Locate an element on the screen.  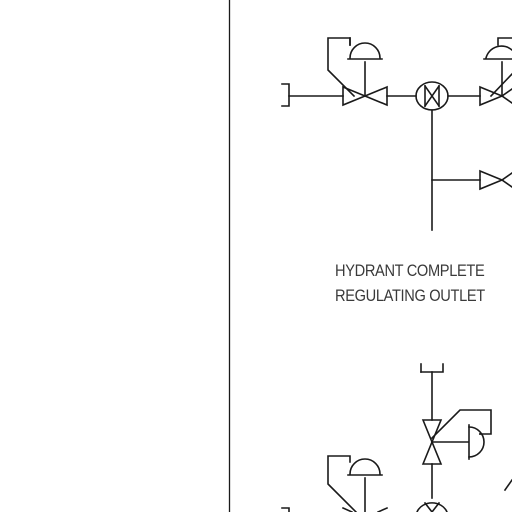
diagonal-pipe is located at coordinates (507, 485).